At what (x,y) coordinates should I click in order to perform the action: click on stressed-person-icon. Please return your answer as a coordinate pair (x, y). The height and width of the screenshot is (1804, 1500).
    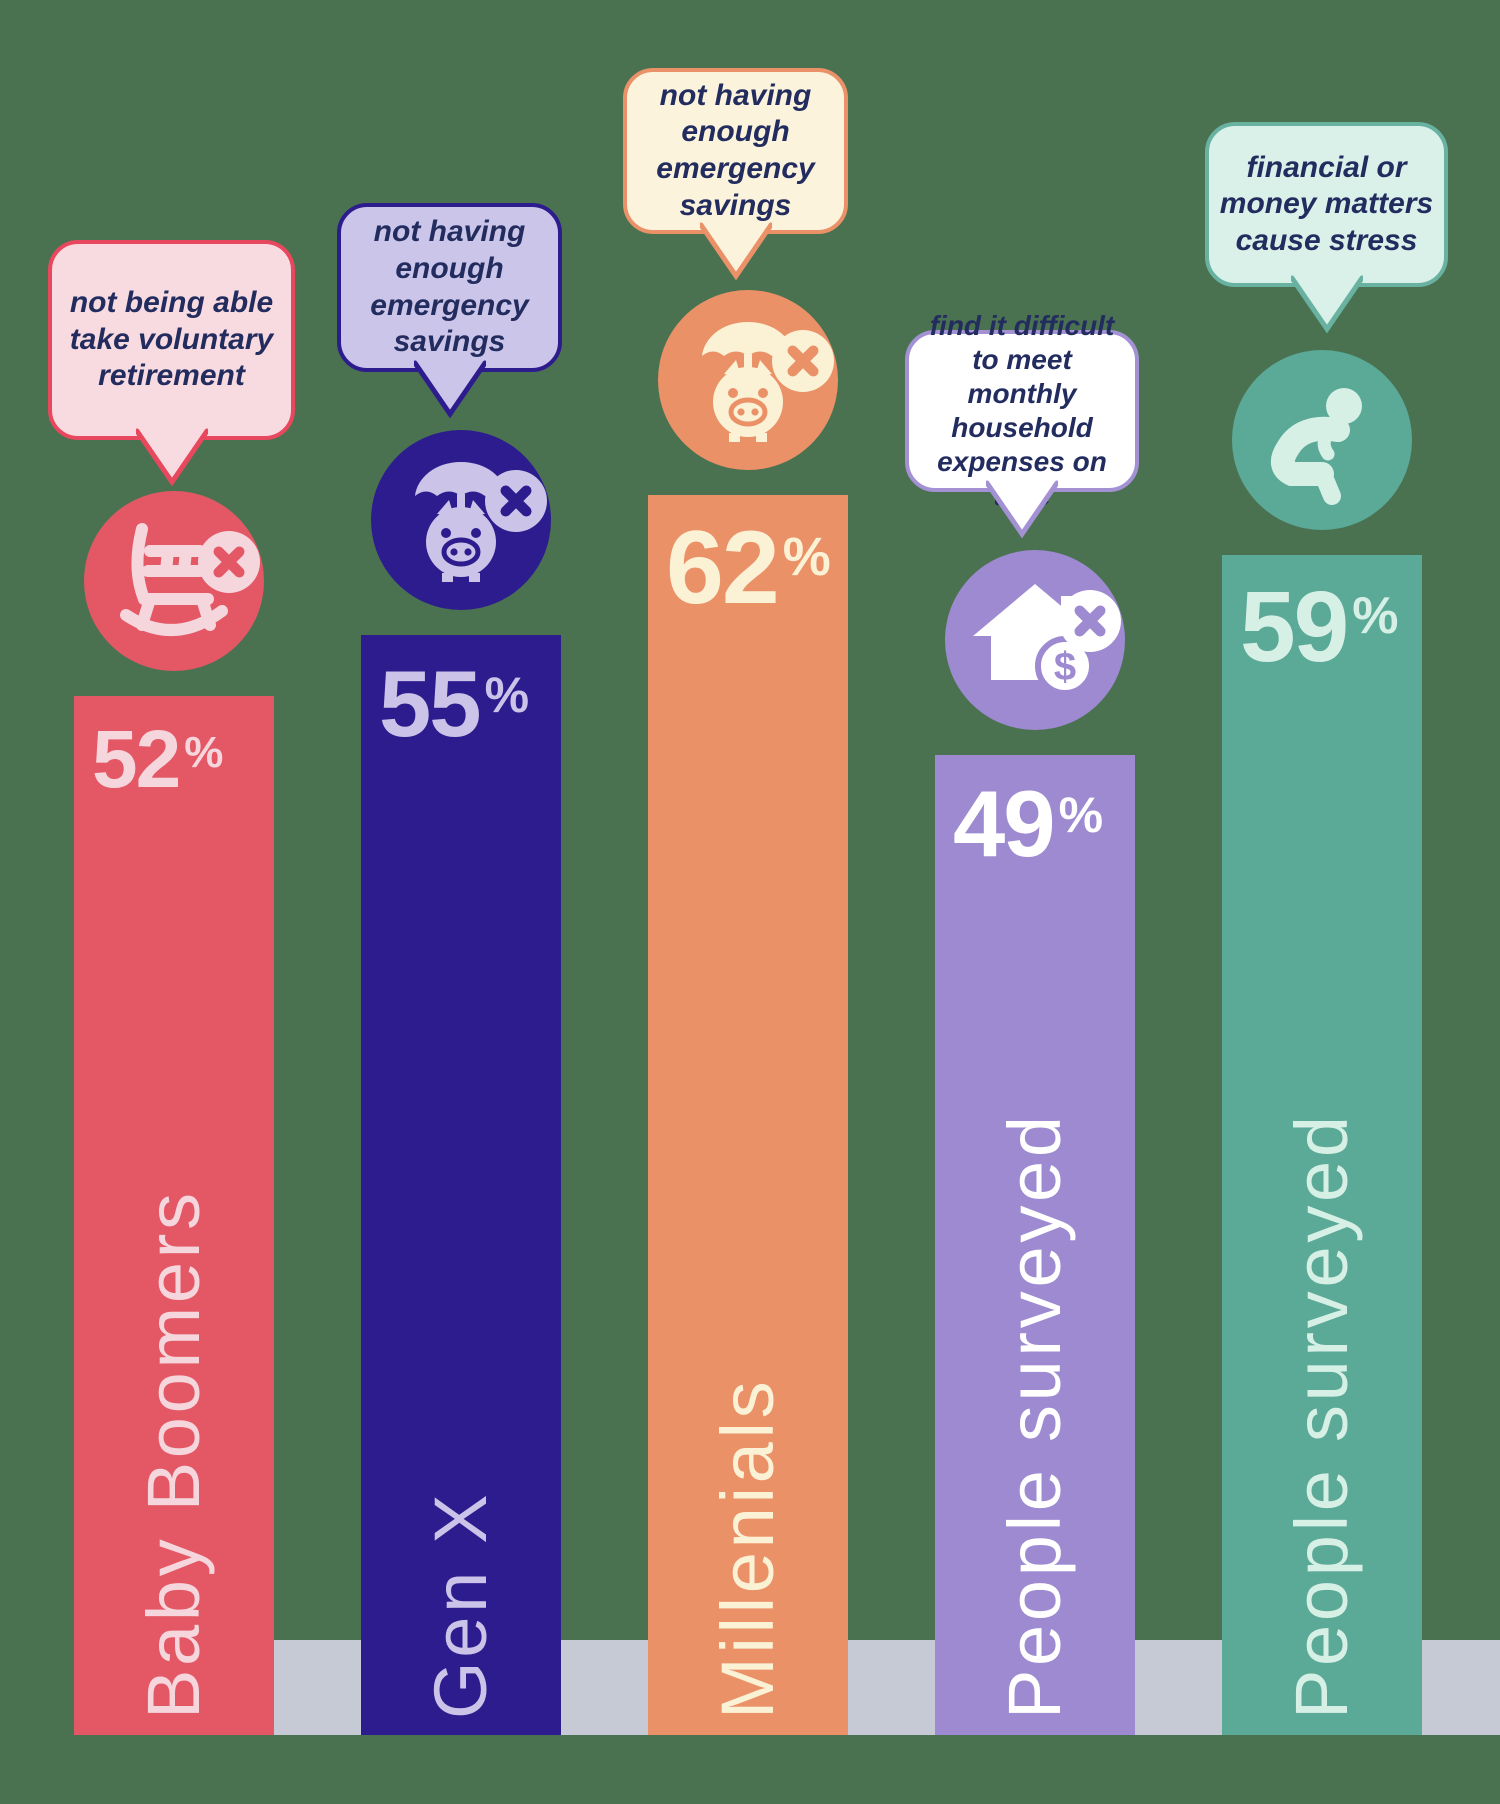
    Looking at the image, I should click on (1322, 440).